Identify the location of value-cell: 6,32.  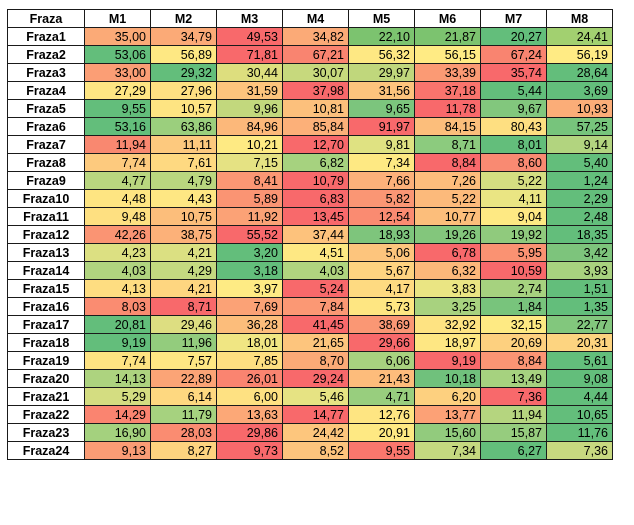
(447, 270).